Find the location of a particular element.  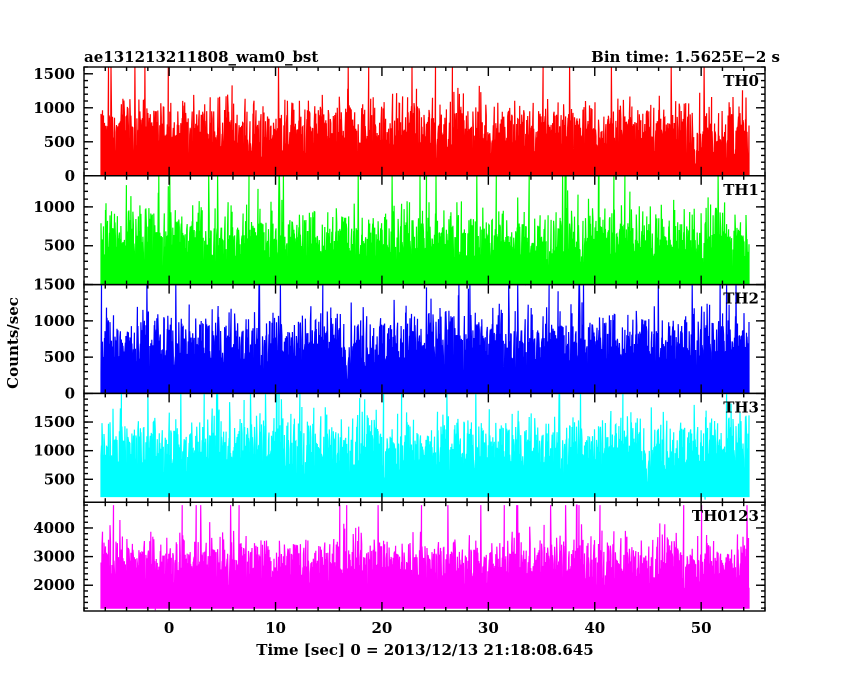

x-tick-label: 0 is located at coordinates (169, 628).